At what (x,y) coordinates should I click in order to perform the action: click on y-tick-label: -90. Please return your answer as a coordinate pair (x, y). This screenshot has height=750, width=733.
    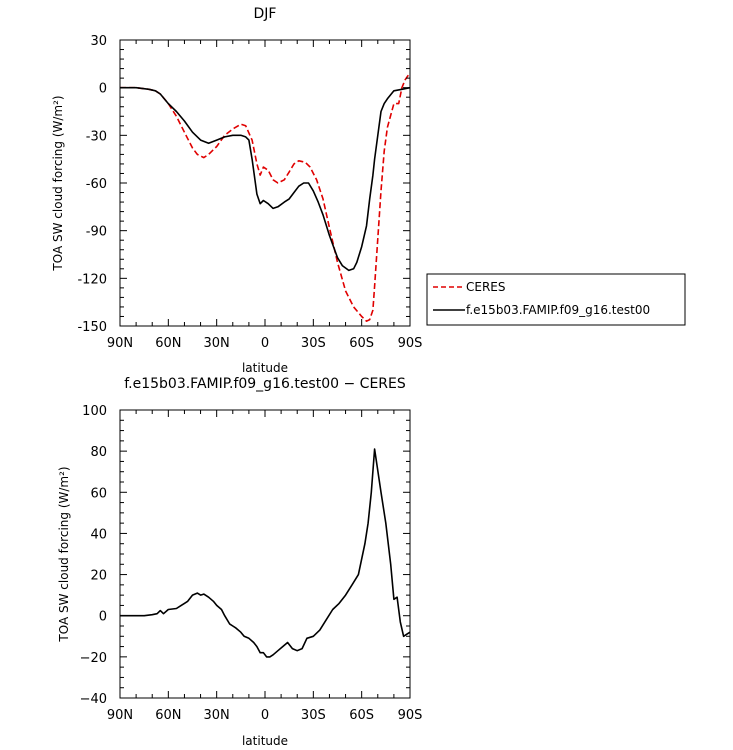
    Looking at the image, I should click on (96, 232).